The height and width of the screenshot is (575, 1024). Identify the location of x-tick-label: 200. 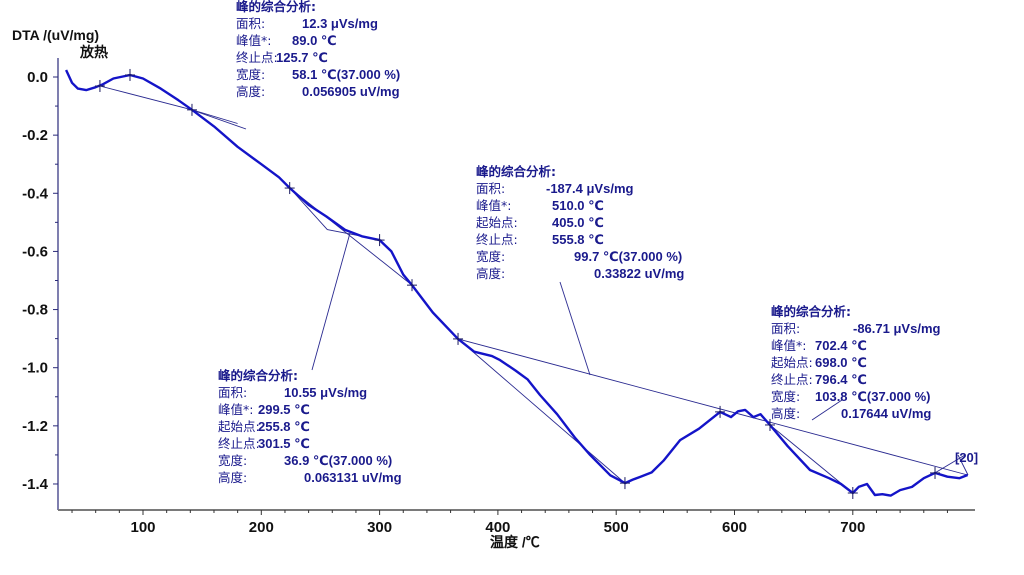
(261, 527).